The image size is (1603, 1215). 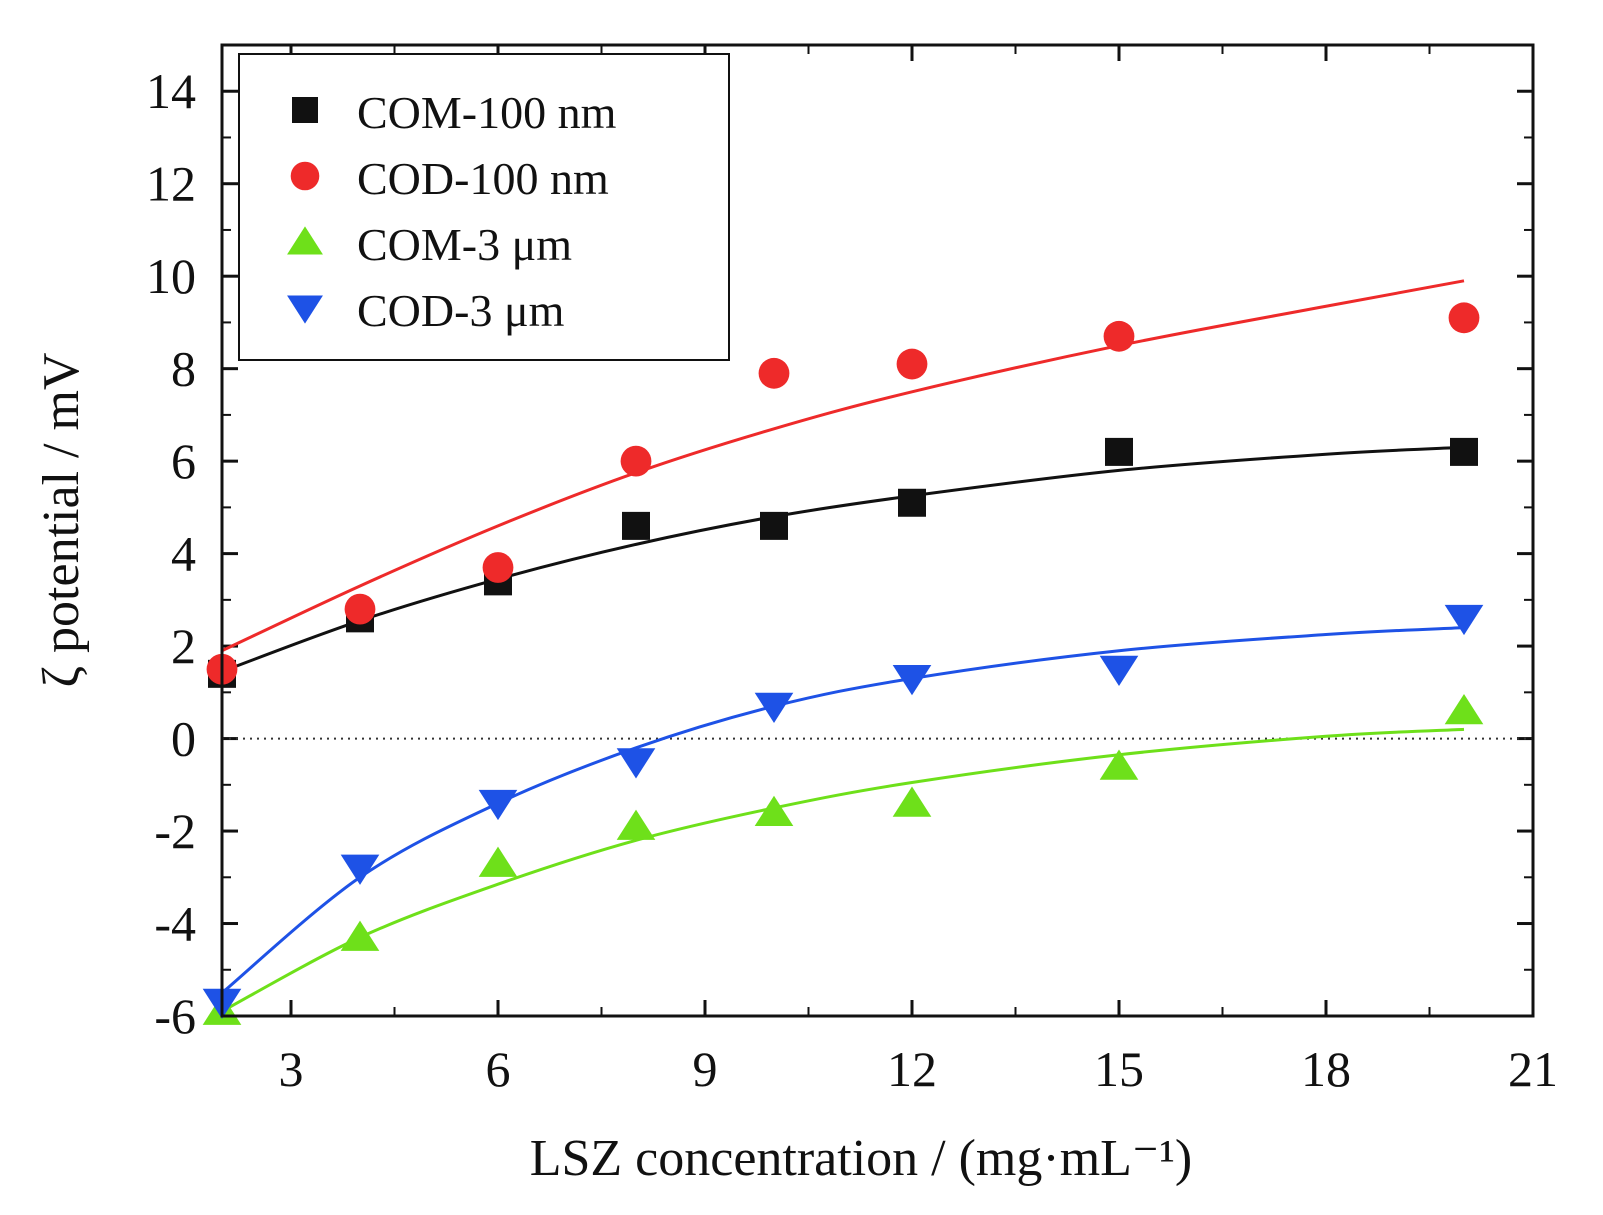 What do you see at coordinates (487, 112) in the screenshot?
I see `legend-label-com-100-nm: COM-100 nm` at bounding box center [487, 112].